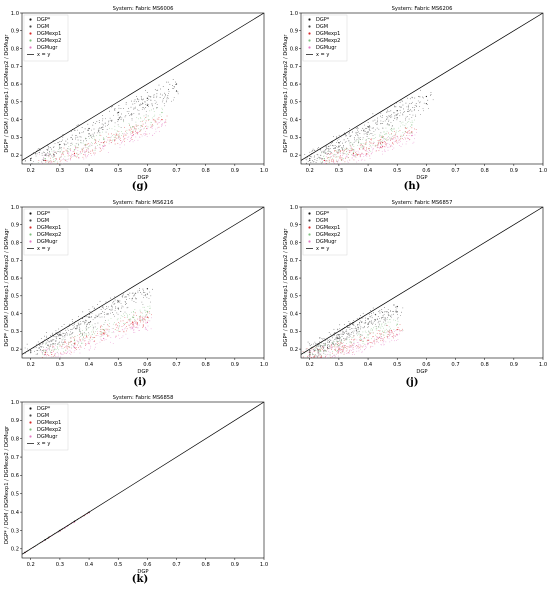 This screenshot has height=595, width=550. I want to click on y-tick-label: 0.4, so click(15, 513).